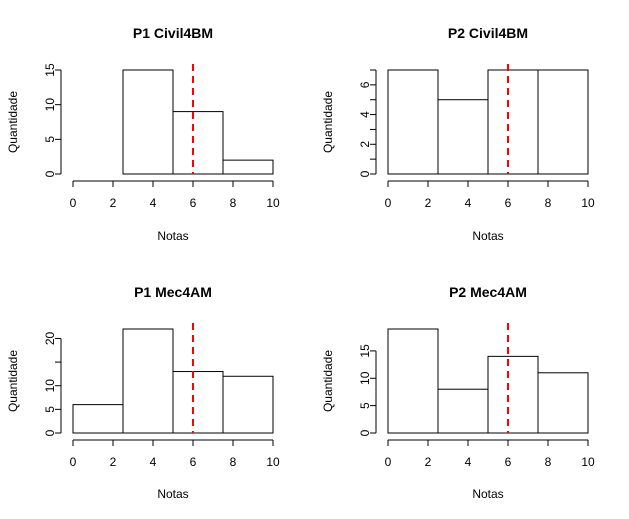 The width and height of the screenshot is (629, 519). Describe the element at coordinates (173, 292) in the screenshot. I see `chart-title: P1 Mec4AM` at that location.